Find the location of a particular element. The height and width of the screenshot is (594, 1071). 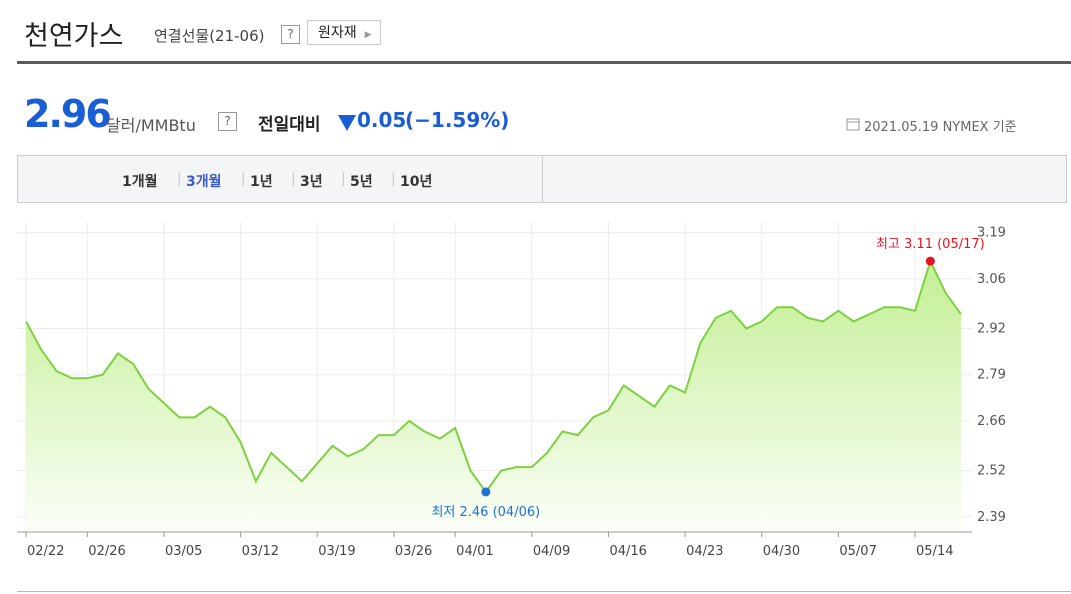

tab: 3개월 is located at coordinates (204, 182).